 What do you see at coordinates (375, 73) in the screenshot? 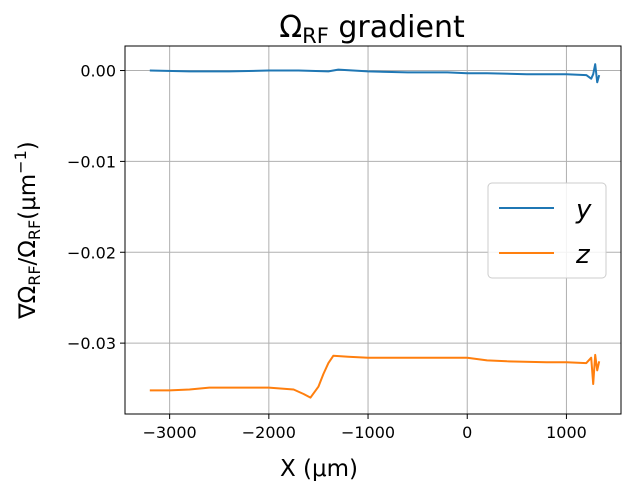
I see `series-line-y` at bounding box center [375, 73].